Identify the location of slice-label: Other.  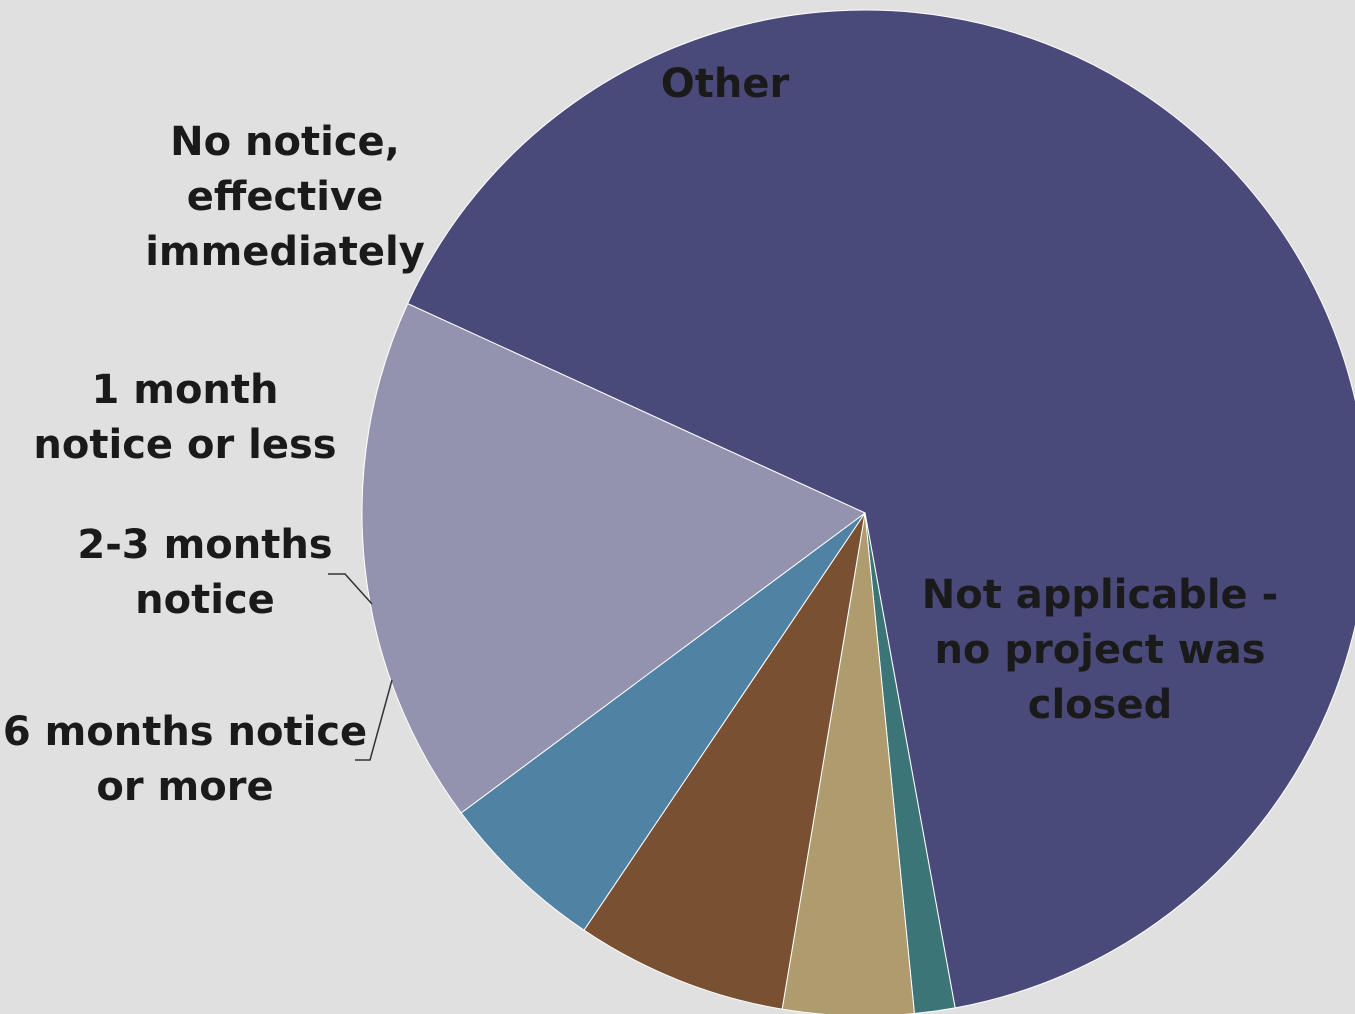
(725, 84).